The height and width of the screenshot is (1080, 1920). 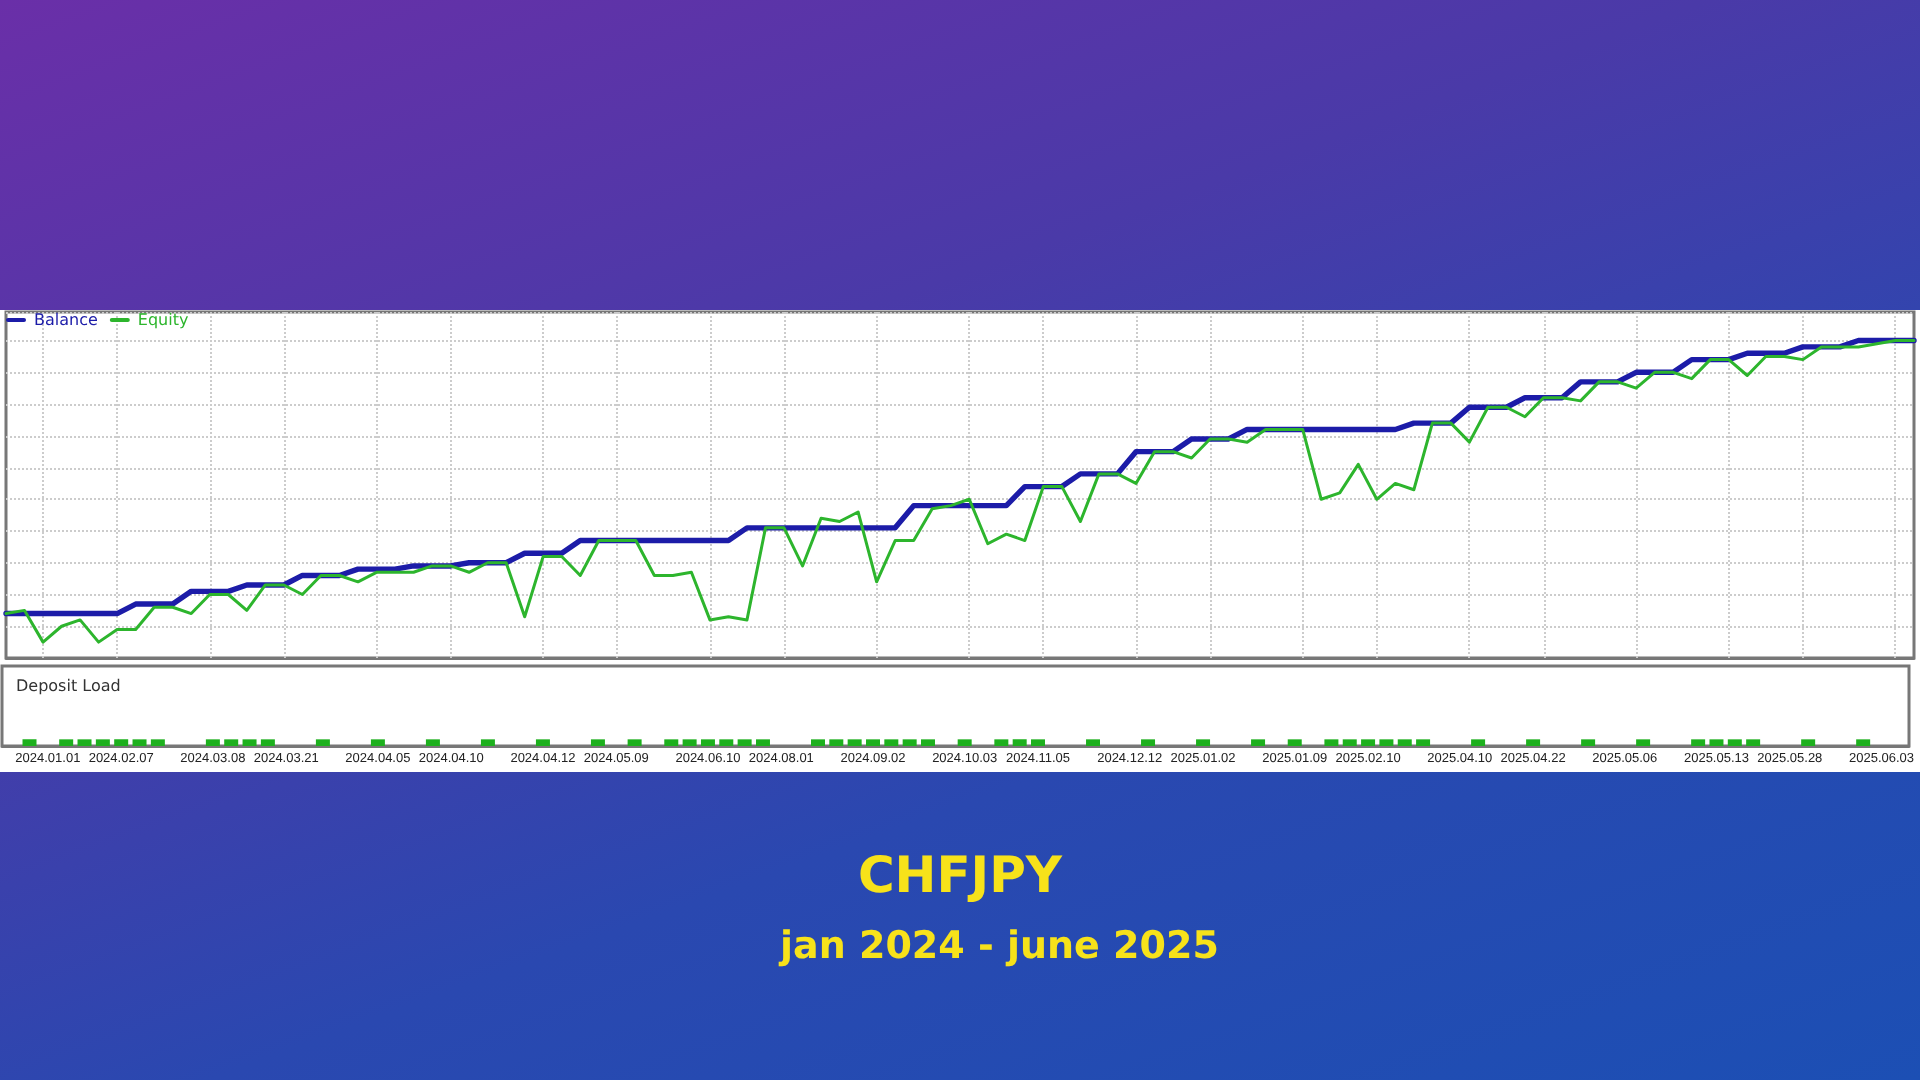 What do you see at coordinates (163, 320) in the screenshot?
I see `legend-label: Equity` at bounding box center [163, 320].